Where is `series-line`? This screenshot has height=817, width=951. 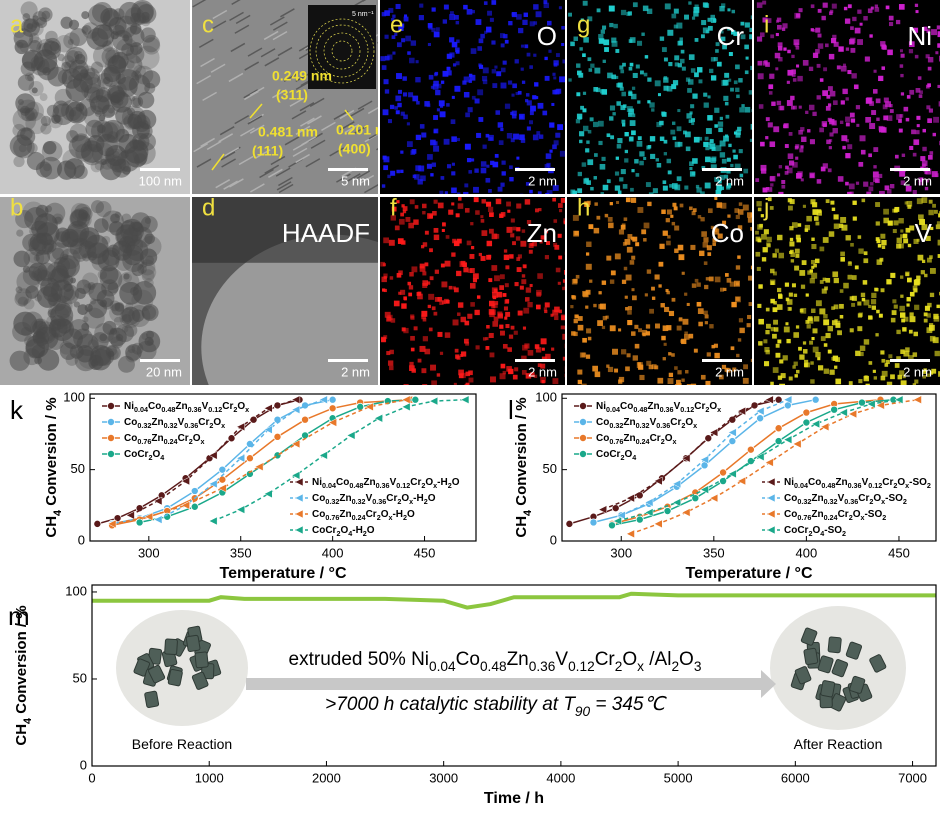 series-line is located at coordinates (514, 600).